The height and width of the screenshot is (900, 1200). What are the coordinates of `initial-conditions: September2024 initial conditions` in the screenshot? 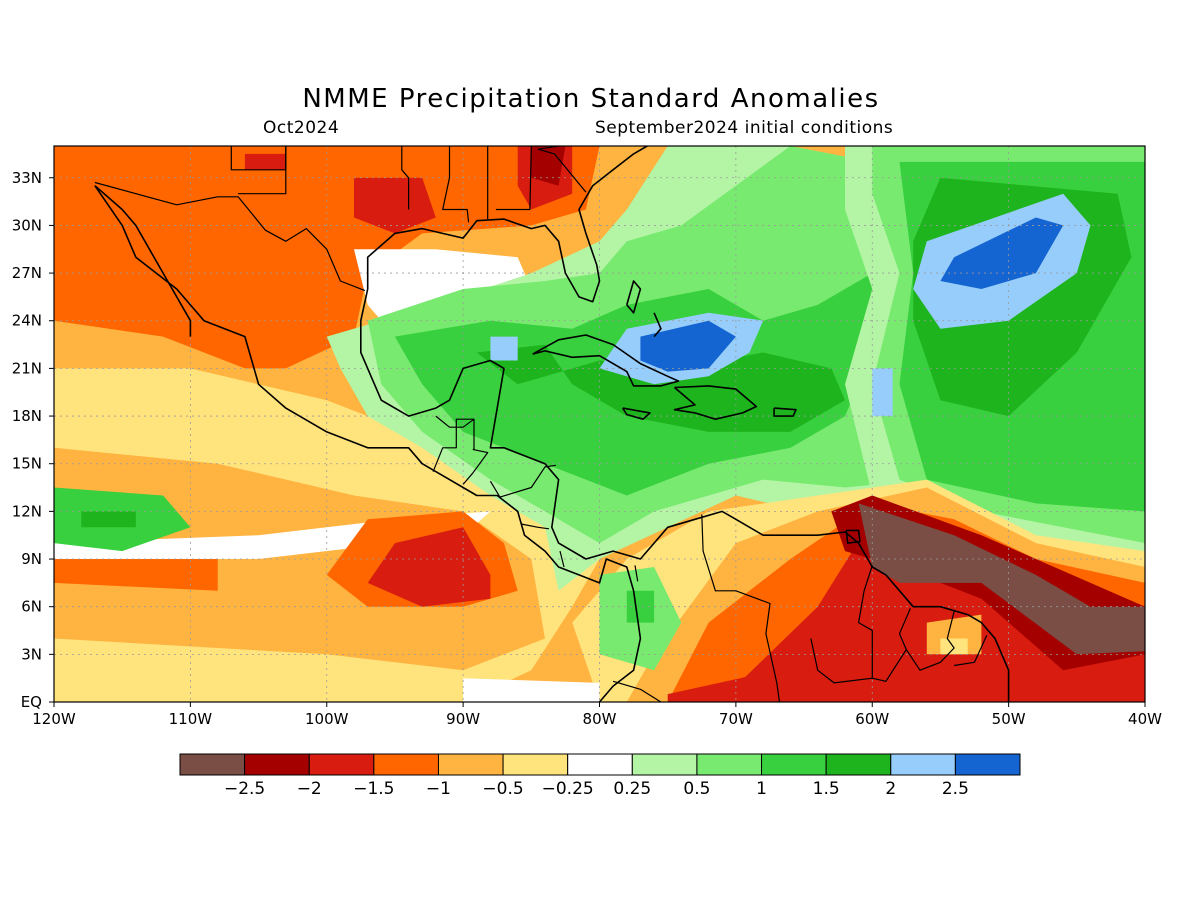 It's located at (744, 128).